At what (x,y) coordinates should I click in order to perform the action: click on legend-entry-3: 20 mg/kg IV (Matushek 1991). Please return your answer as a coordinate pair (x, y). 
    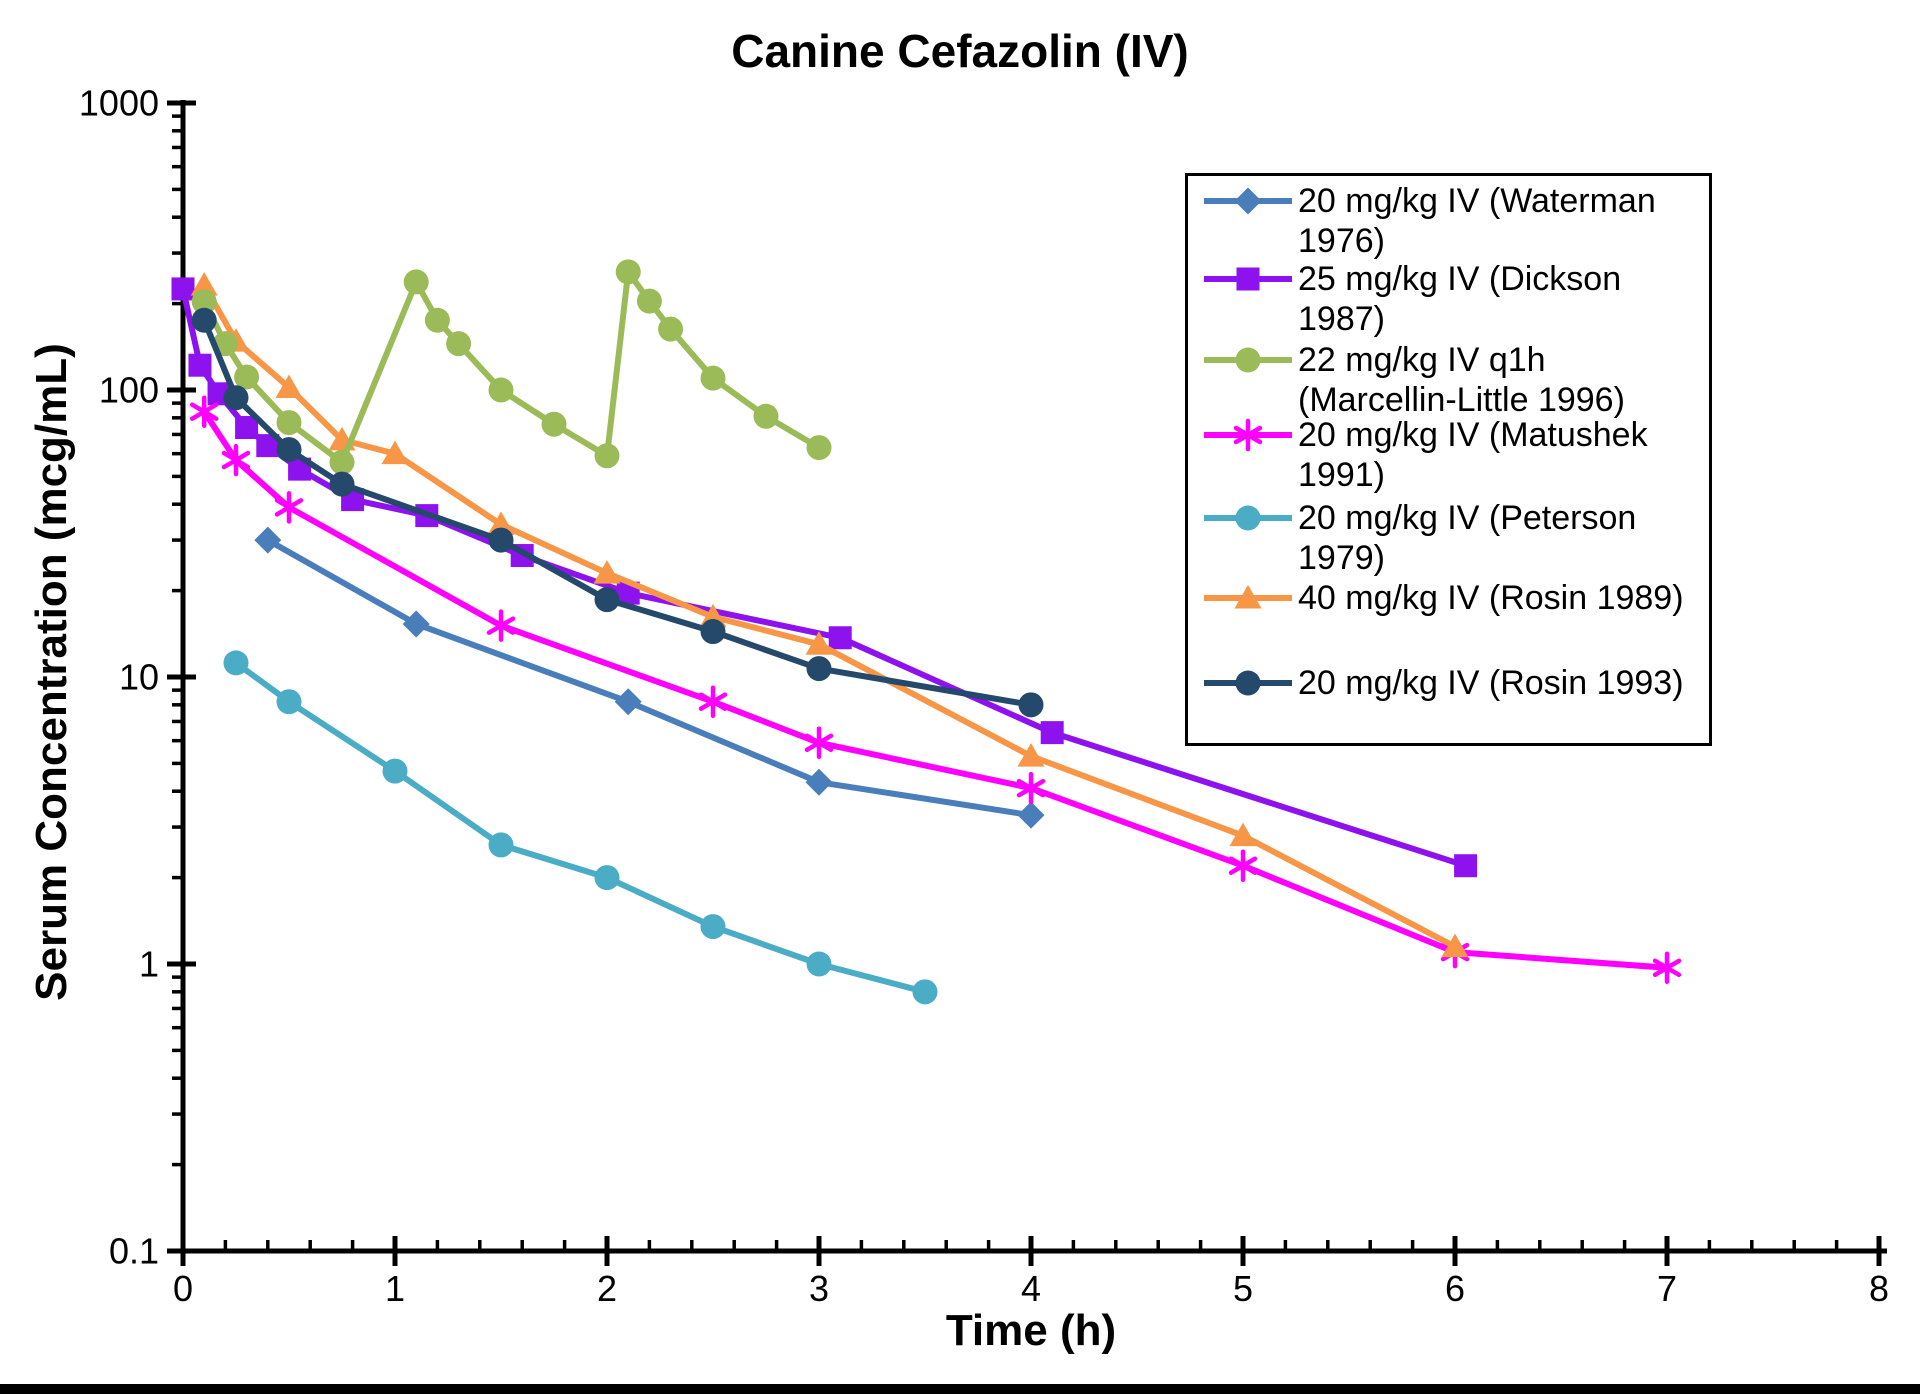
    Looking at the image, I should click on (1452, 455).